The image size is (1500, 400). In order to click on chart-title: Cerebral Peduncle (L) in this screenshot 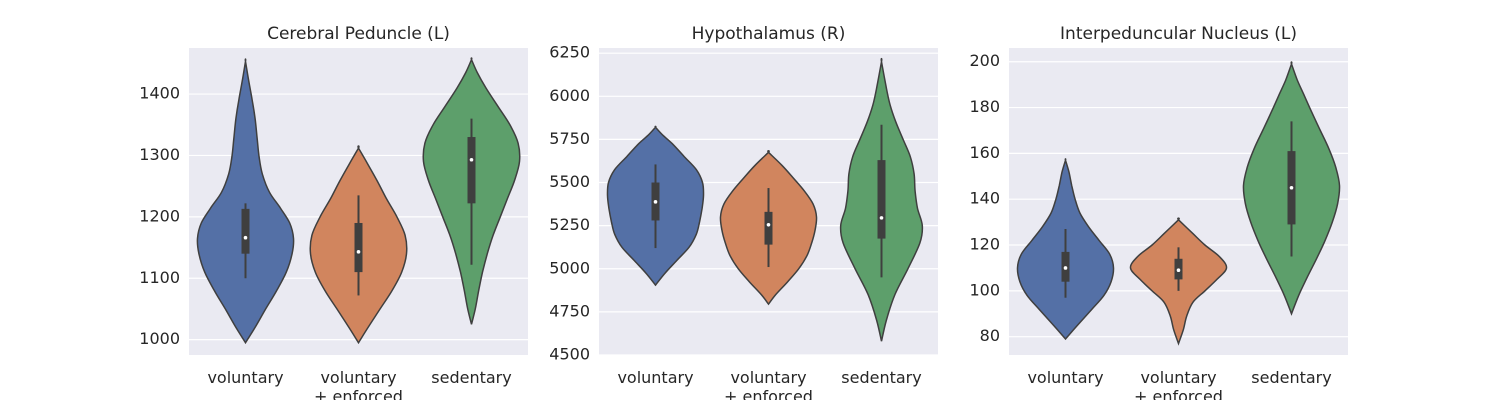, I will do `click(358, 34)`.